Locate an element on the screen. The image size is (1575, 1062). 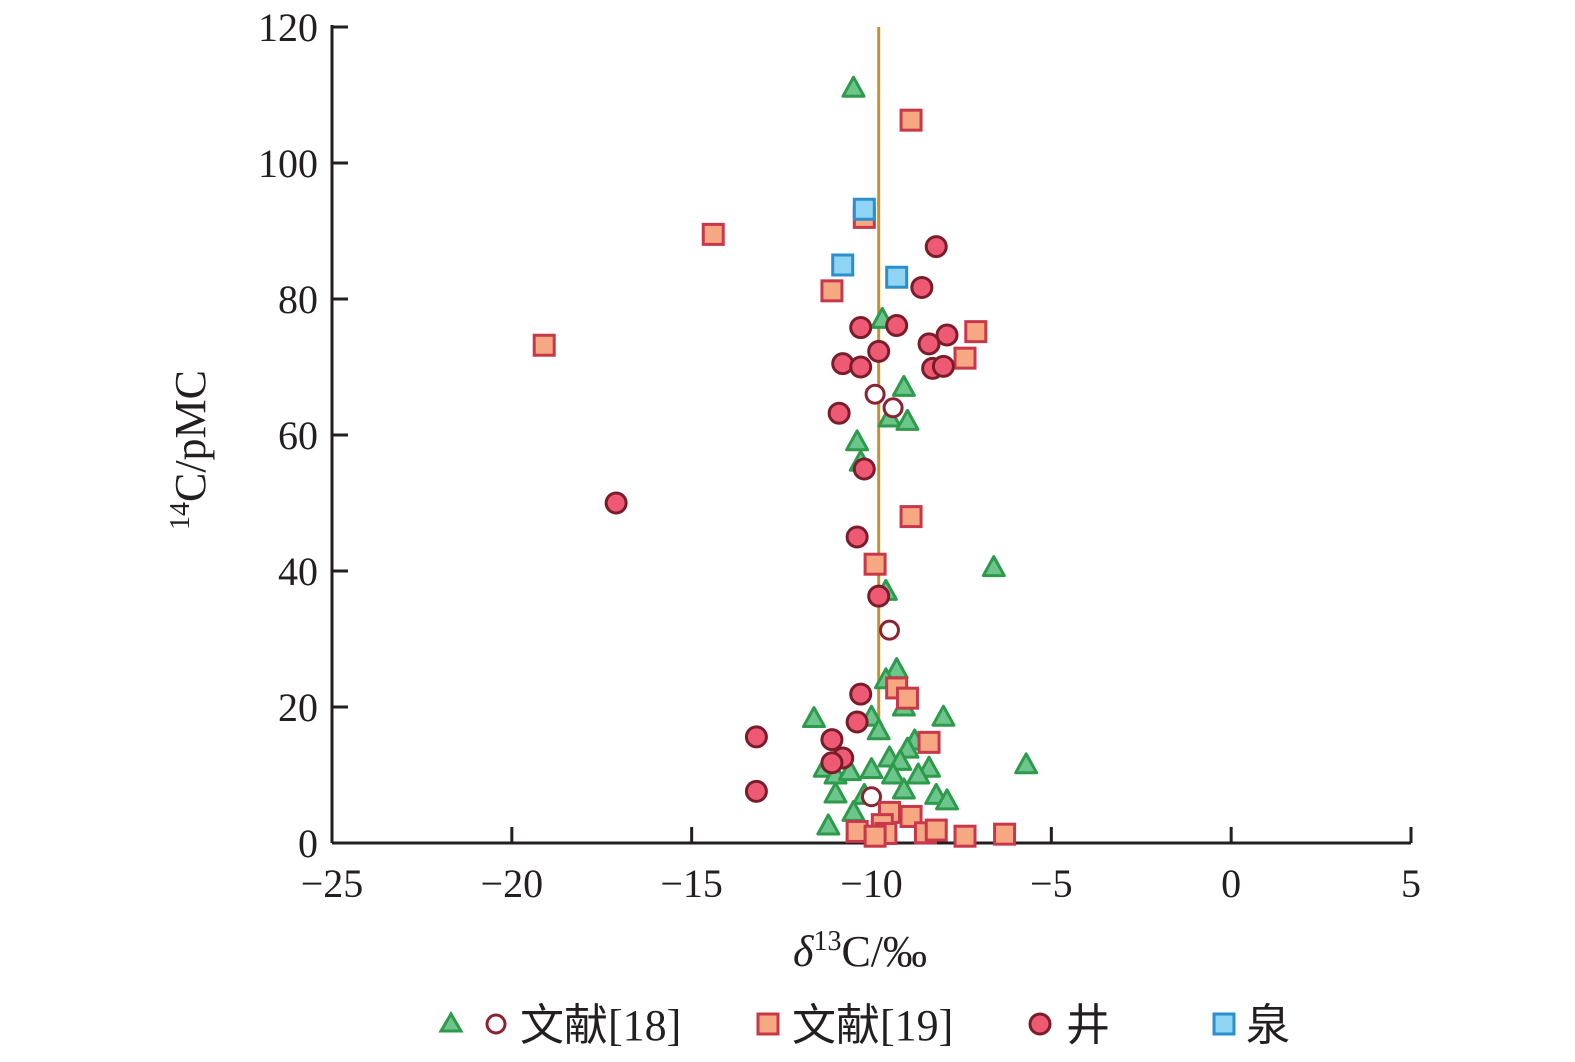
y-tick-label-40: 40 is located at coordinates (298, 571).